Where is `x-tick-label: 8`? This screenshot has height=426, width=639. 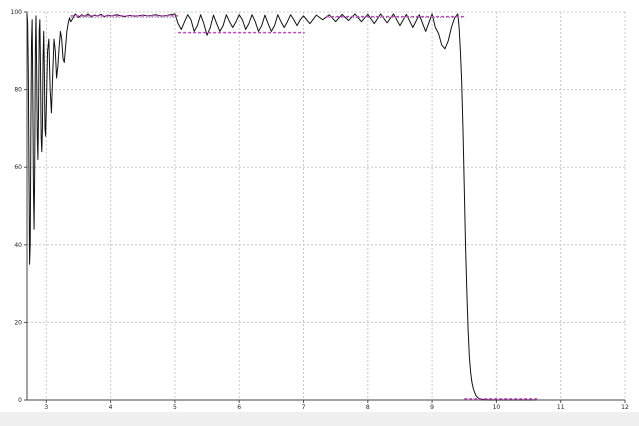
x-tick-label: 8 is located at coordinates (368, 407).